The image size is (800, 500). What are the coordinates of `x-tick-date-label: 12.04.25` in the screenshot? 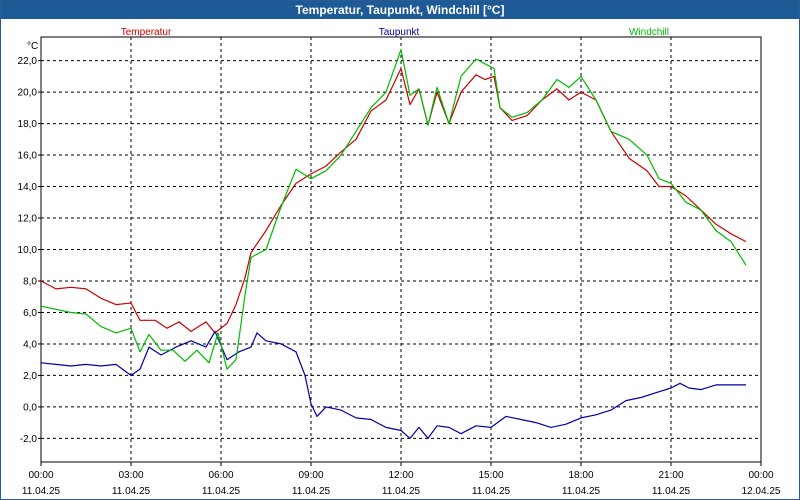 It's located at (761, 491).